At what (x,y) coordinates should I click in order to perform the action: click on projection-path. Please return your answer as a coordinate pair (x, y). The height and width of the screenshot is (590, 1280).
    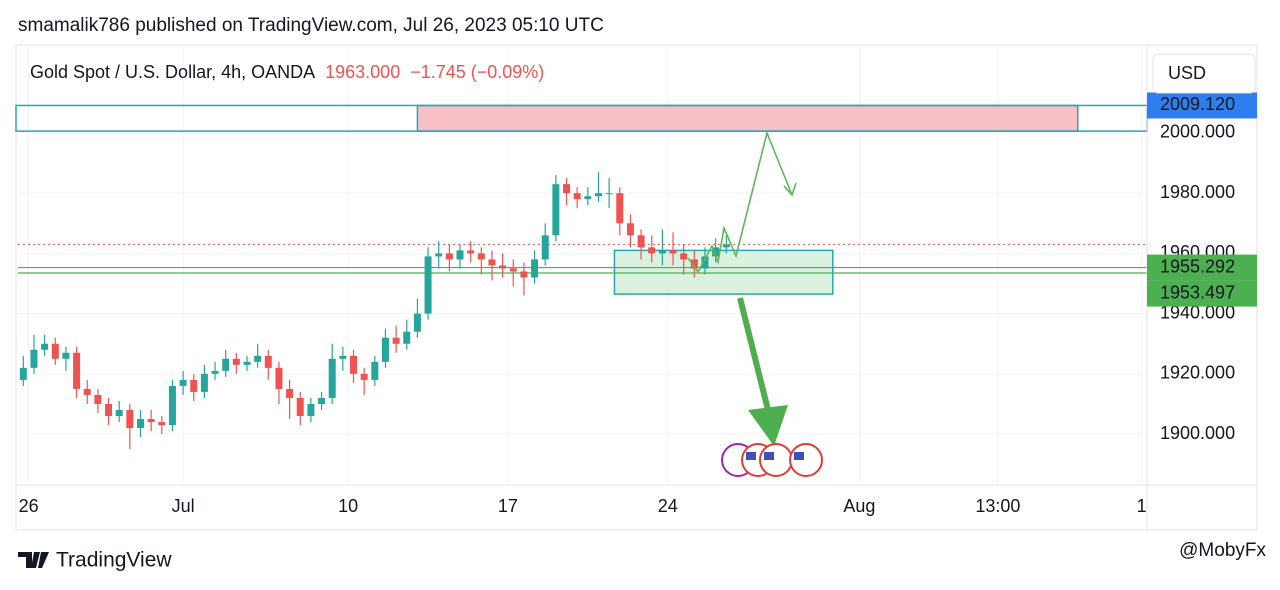
    Looking at the image, I should click on (740, 202).